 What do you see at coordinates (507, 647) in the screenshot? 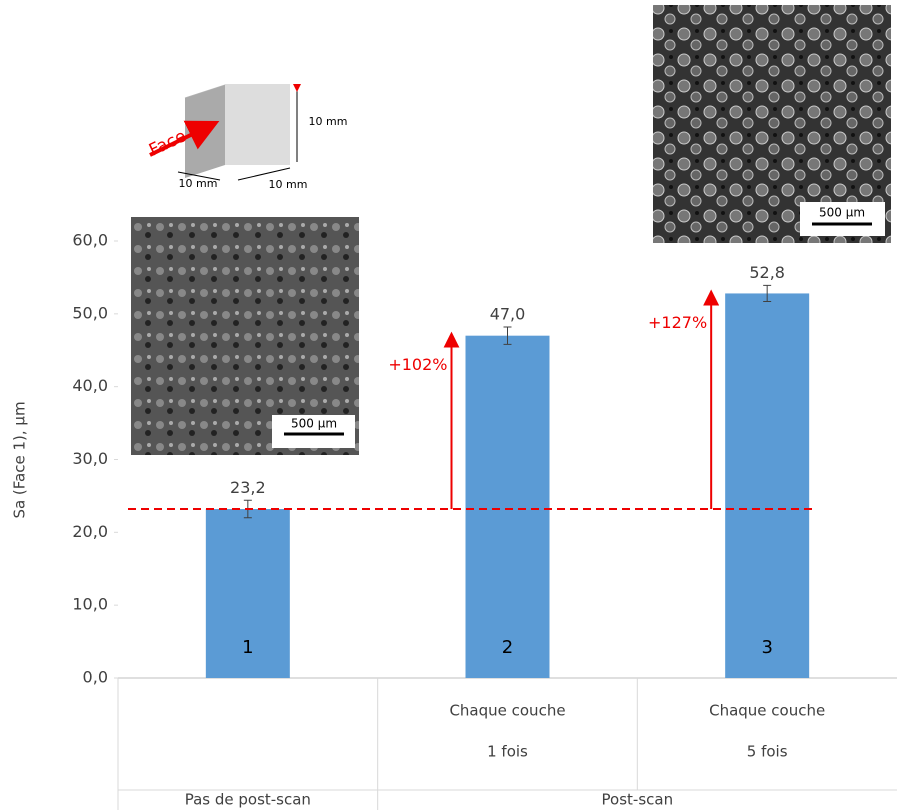
I see `bar-number: 2` at bounding box center [507, 647].